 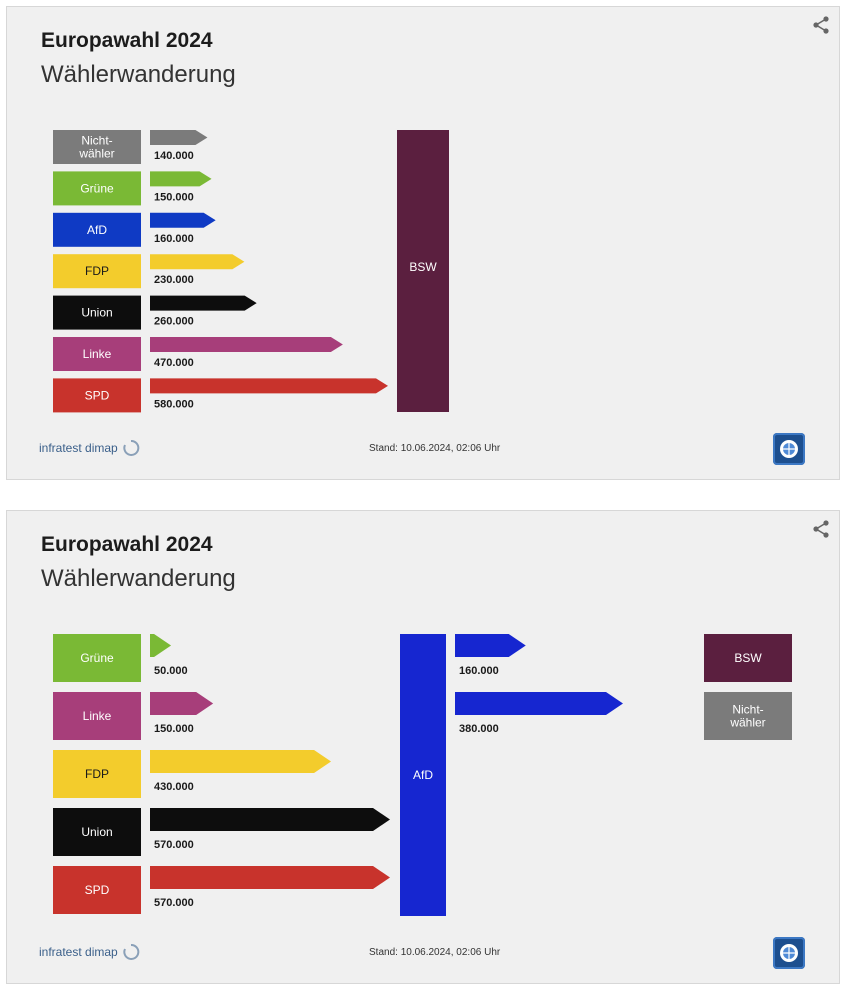 I want to click on flow-value-union: 260.000, so click(x=174, y=322).